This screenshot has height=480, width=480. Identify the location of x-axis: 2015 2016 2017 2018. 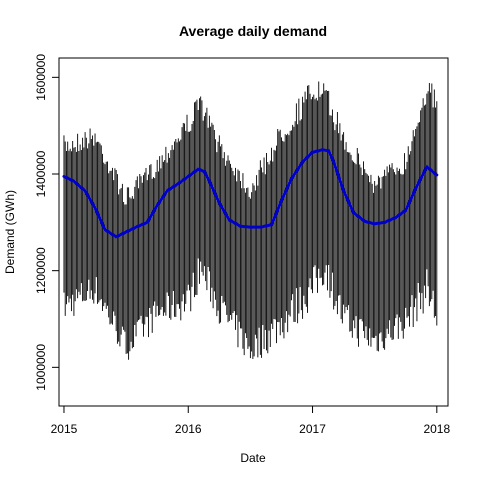
(250, 420).